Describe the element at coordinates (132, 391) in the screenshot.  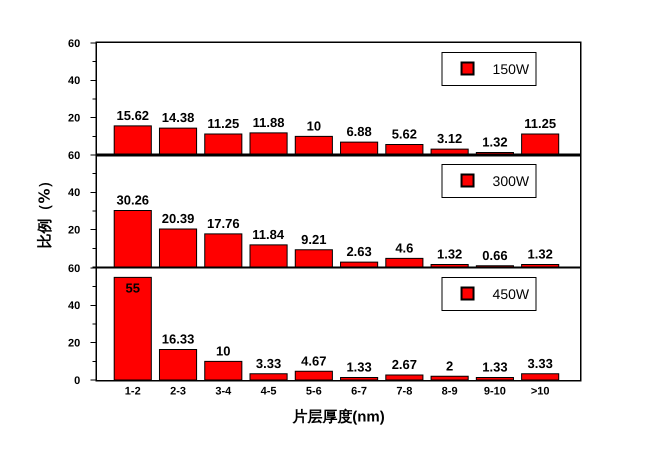
I see `x-tick-label: 1-2` at that location.